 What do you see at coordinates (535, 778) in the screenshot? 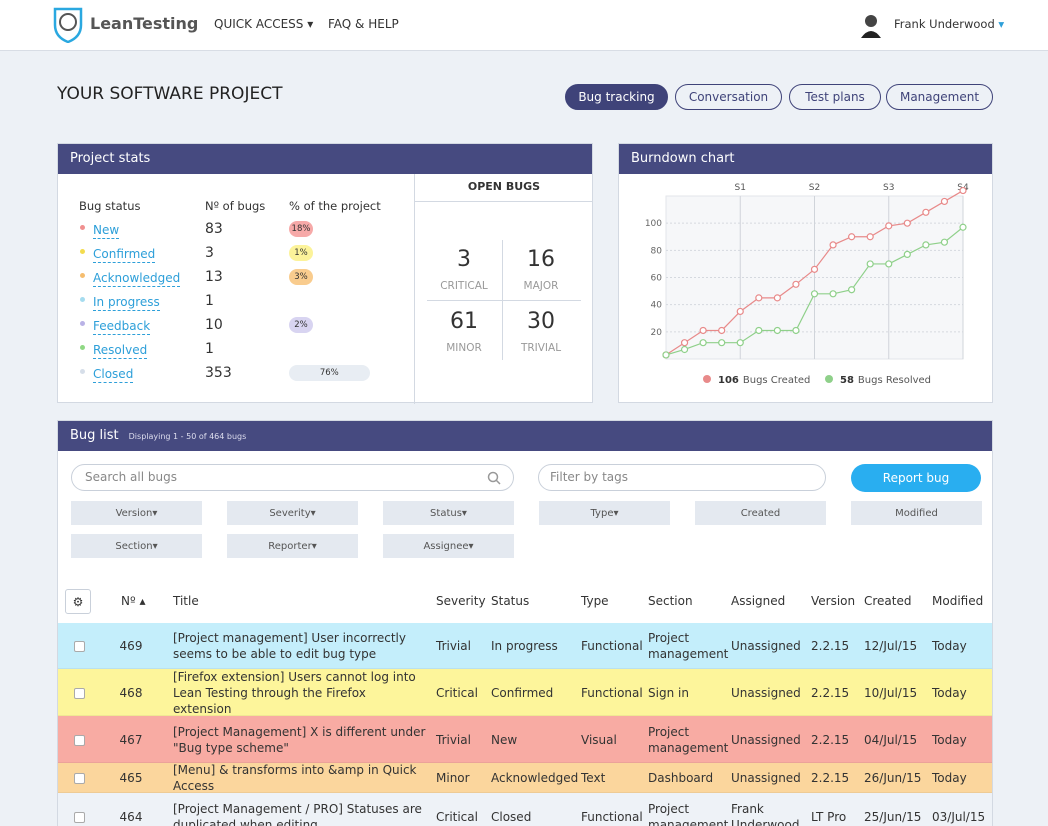
I see `bug-cell: Acknowledged` at bounding box center [535, 778].